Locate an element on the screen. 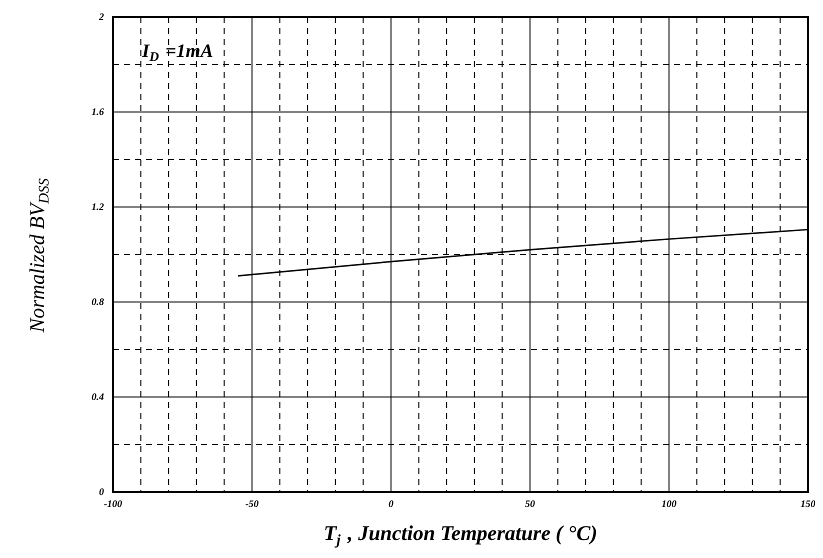 The height and width of the screenshot is (558, 823). y-tick-label: 2 is located at coordinates (101, 17).